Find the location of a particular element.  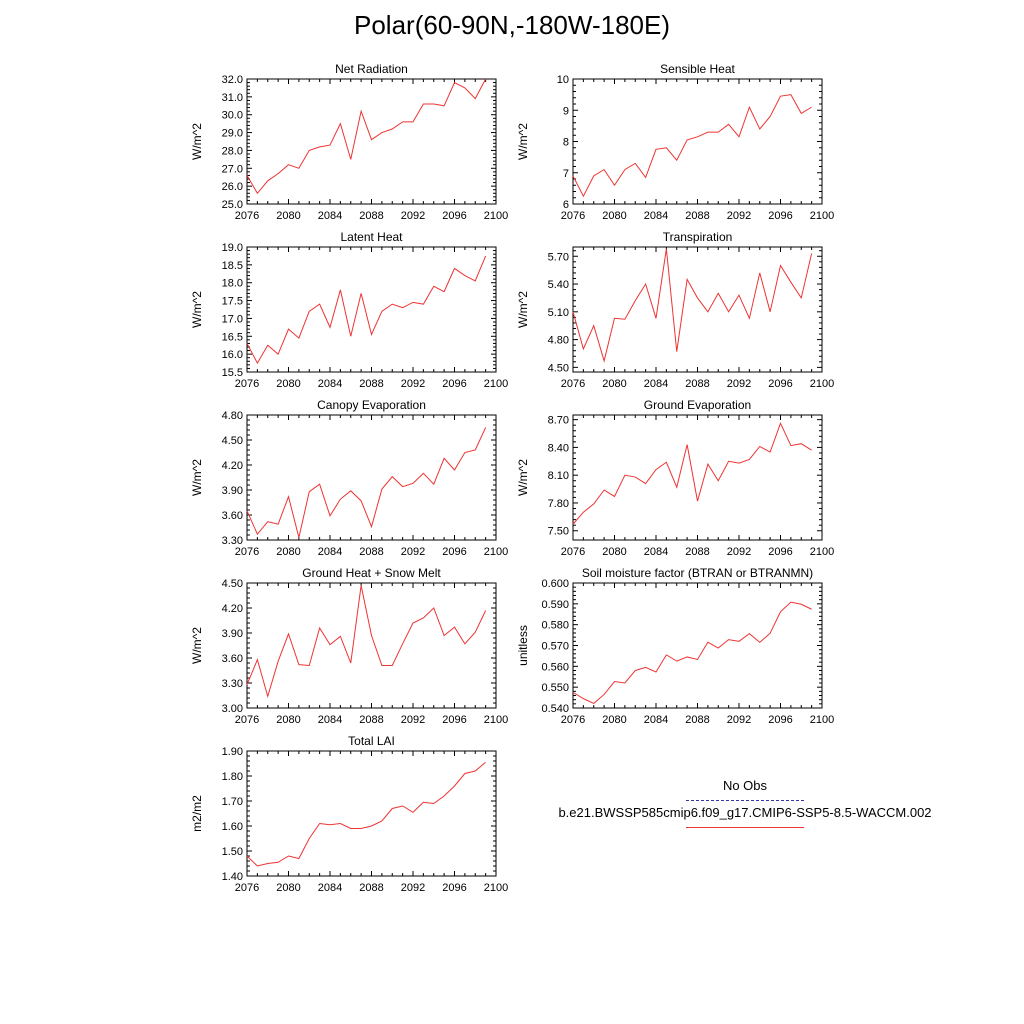

y-tick-label: 16.0 is located at coordinates (232, 355).